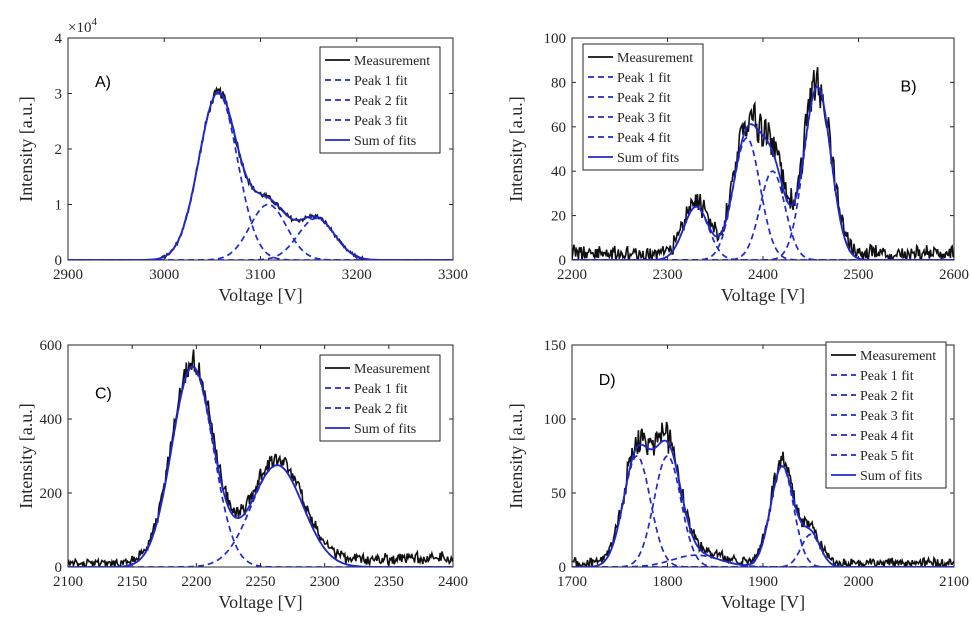 The width and height of the screenshot is (972, 617). Describe the element at coordinates (558, 83) in the screenshot. I see `y-tick-label: 80` at that location.